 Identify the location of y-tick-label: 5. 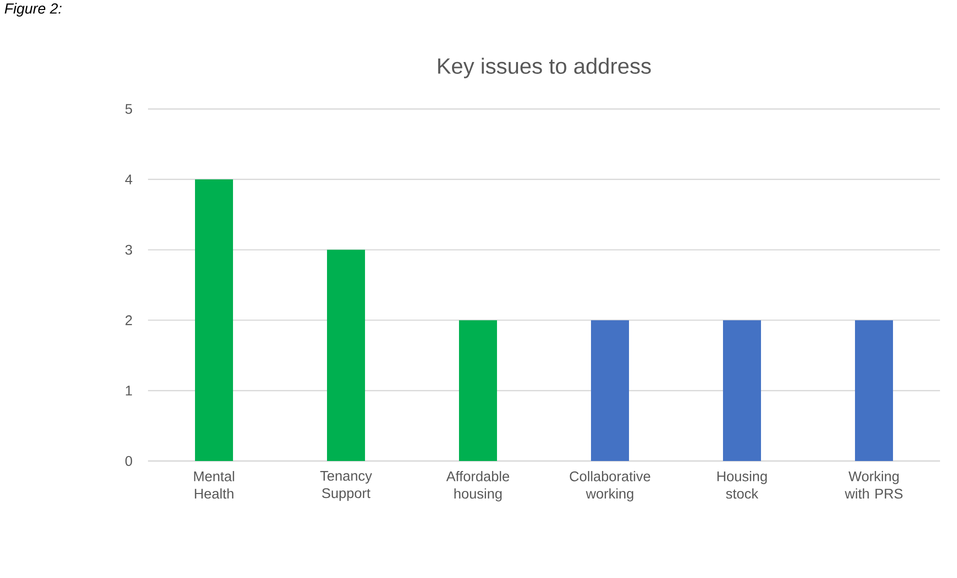
(128, 109).